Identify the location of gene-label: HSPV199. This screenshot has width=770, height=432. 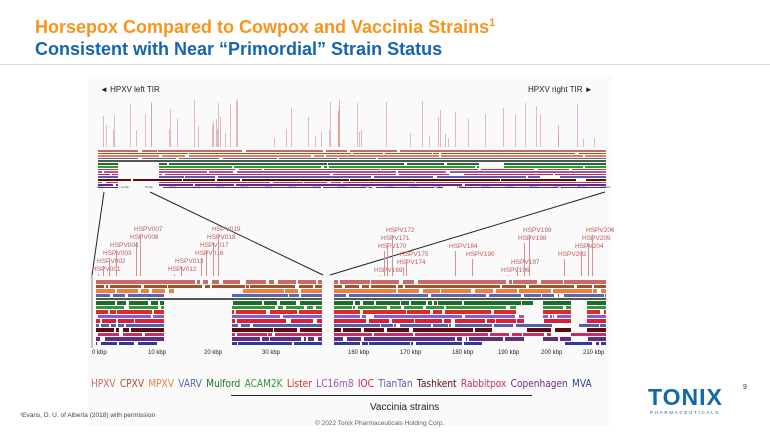
(537, 230).